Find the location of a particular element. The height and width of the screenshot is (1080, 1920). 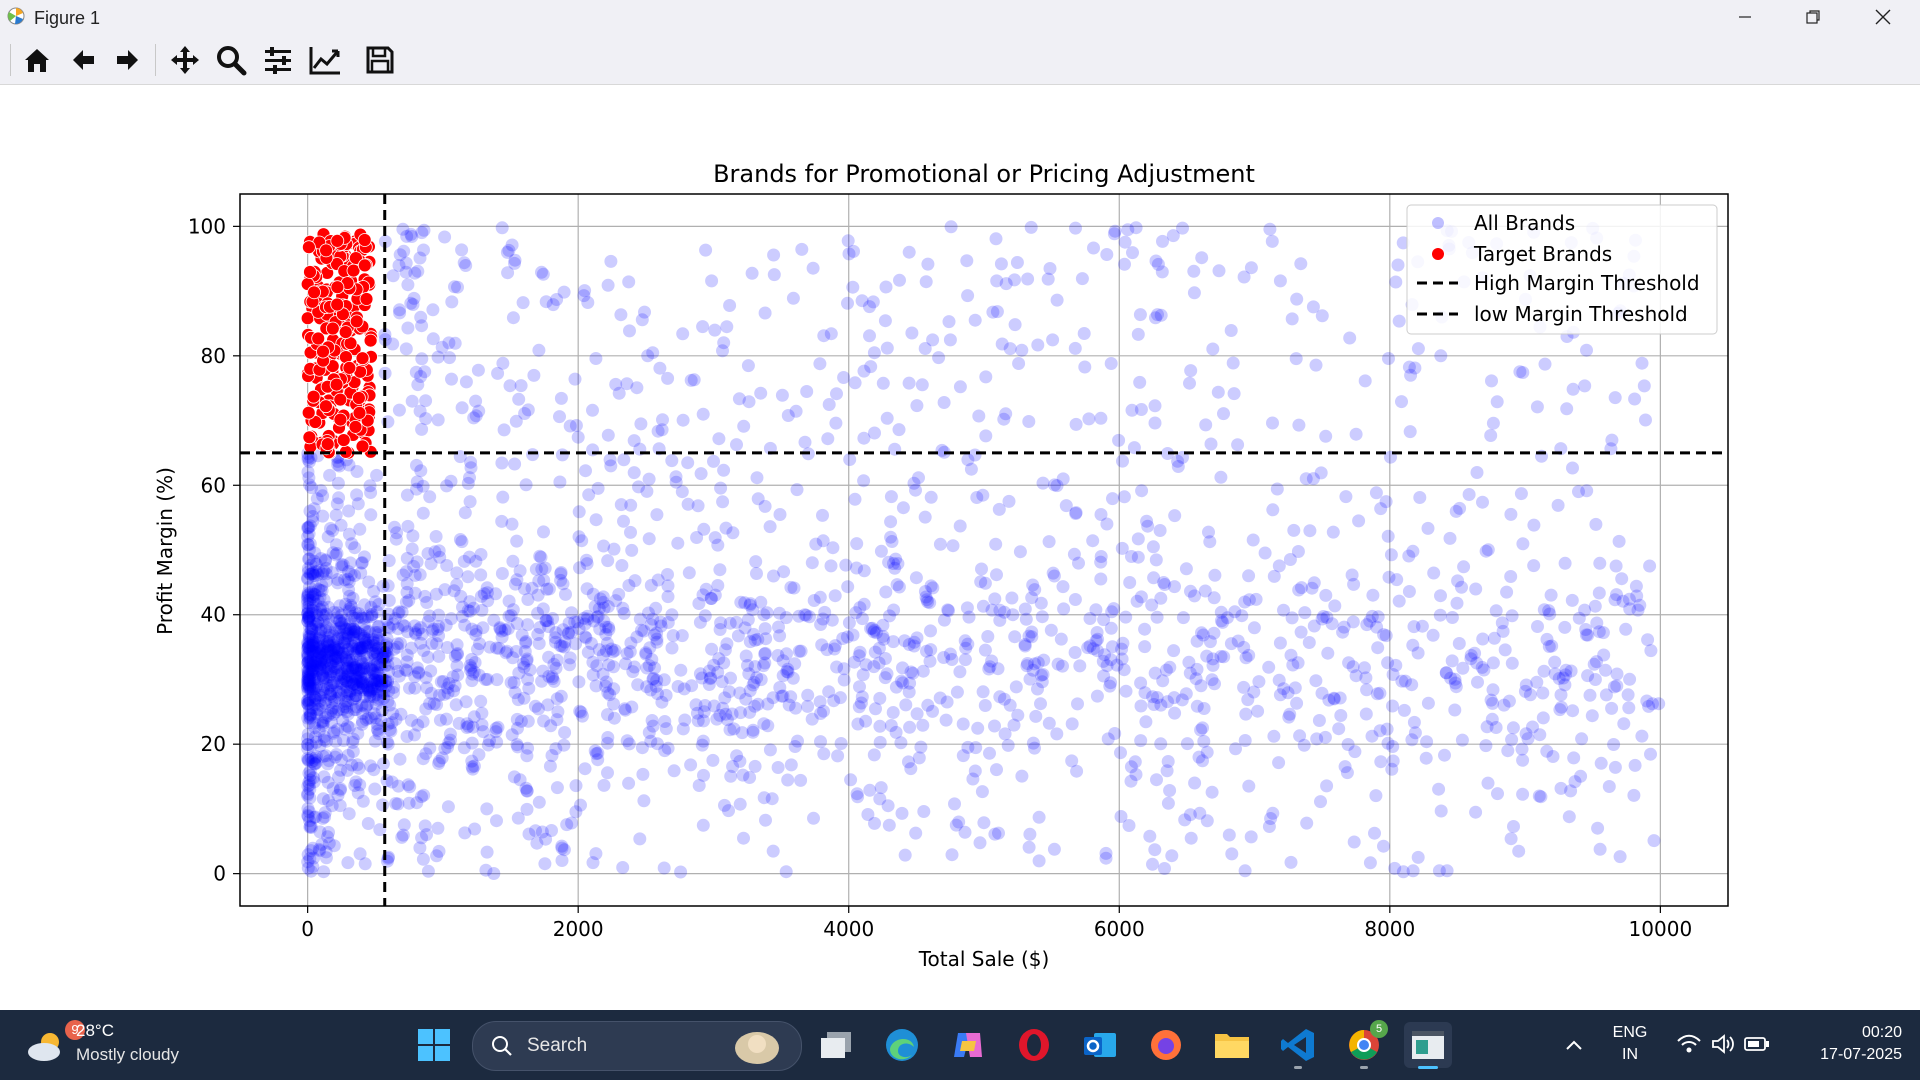

clock: 00:20 17-07-2025 is located at coordinates (1850, 1045).